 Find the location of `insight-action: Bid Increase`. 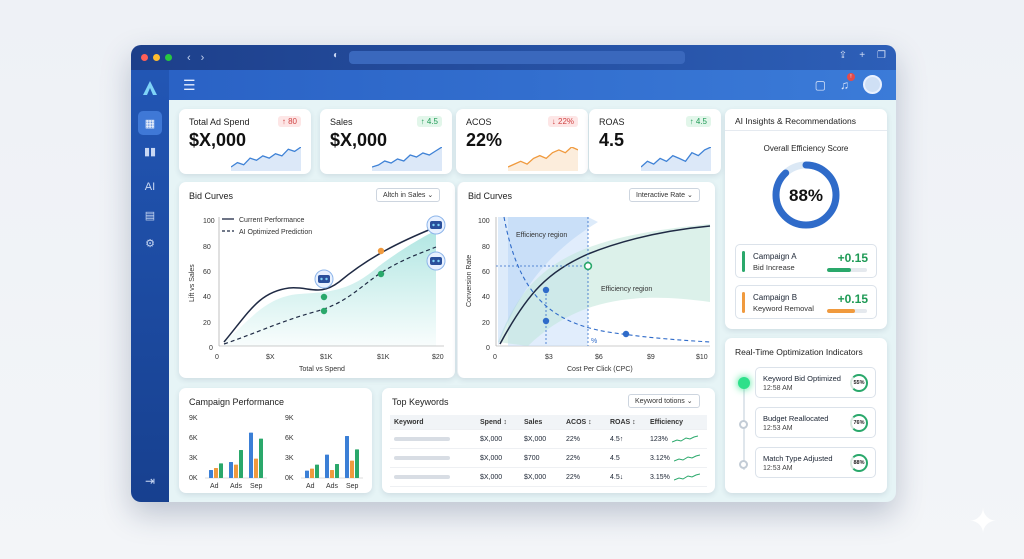

insight-action: Bid Increase is located at coordinates (774, 267).